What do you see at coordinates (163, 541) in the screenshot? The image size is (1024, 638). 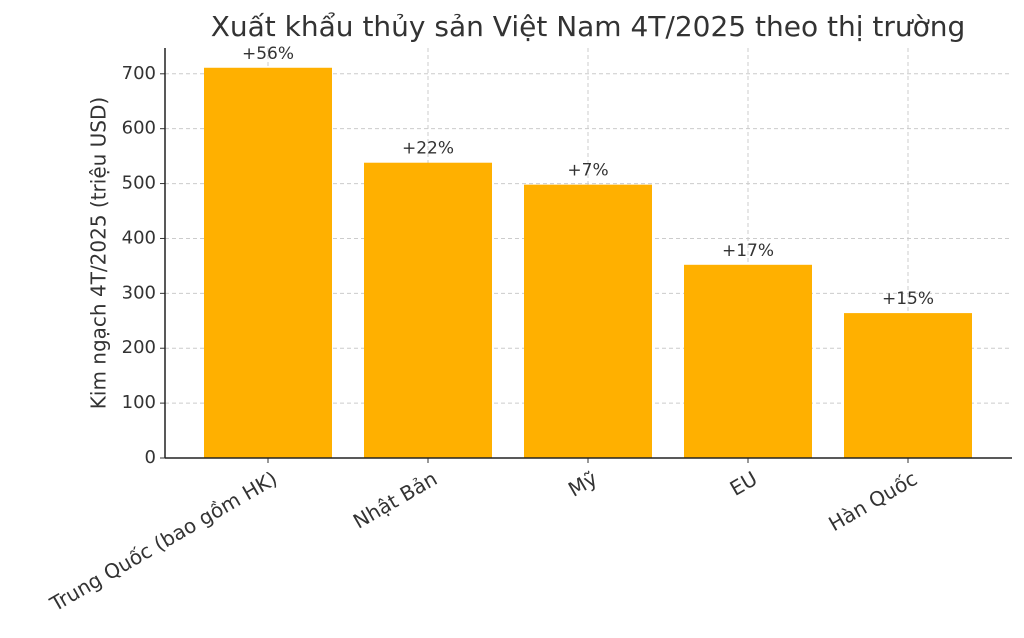 I see `x-tick-label: Trung Quốc (bao gồm HK)` at bounding box center [163, 541].